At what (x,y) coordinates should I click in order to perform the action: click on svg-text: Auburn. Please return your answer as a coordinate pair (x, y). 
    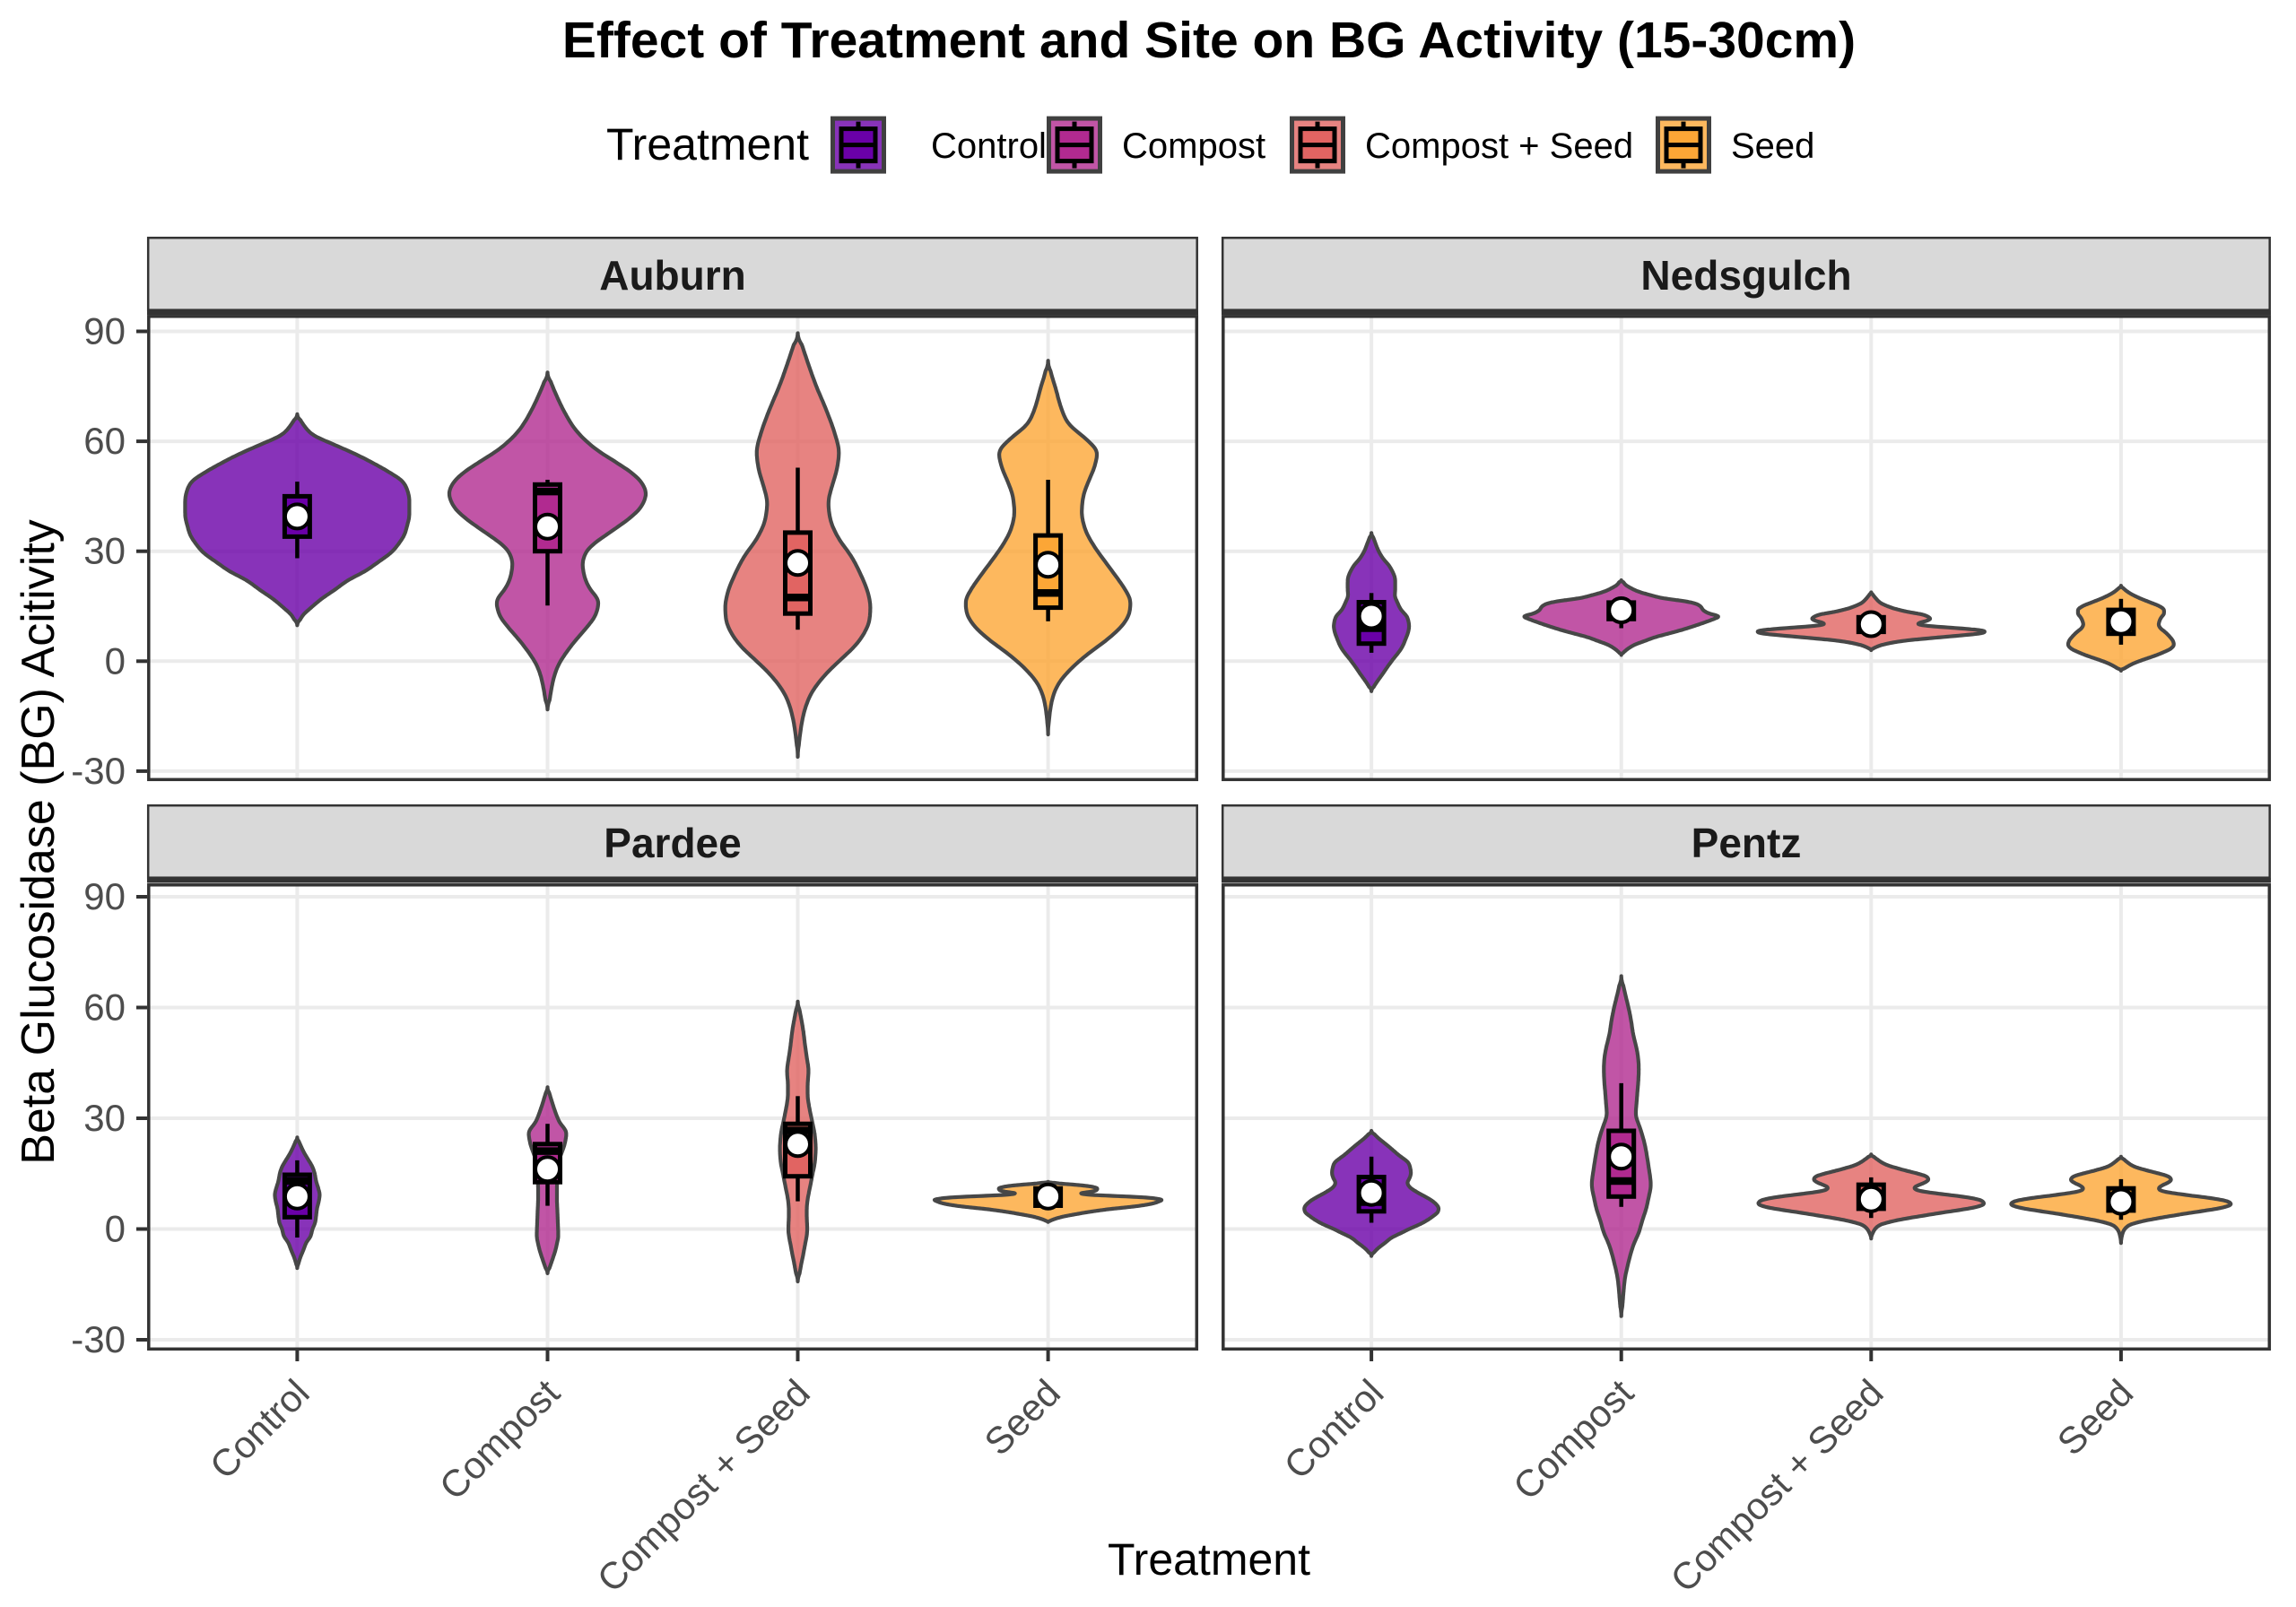
    Looking at the image, I should click on (672, 276).